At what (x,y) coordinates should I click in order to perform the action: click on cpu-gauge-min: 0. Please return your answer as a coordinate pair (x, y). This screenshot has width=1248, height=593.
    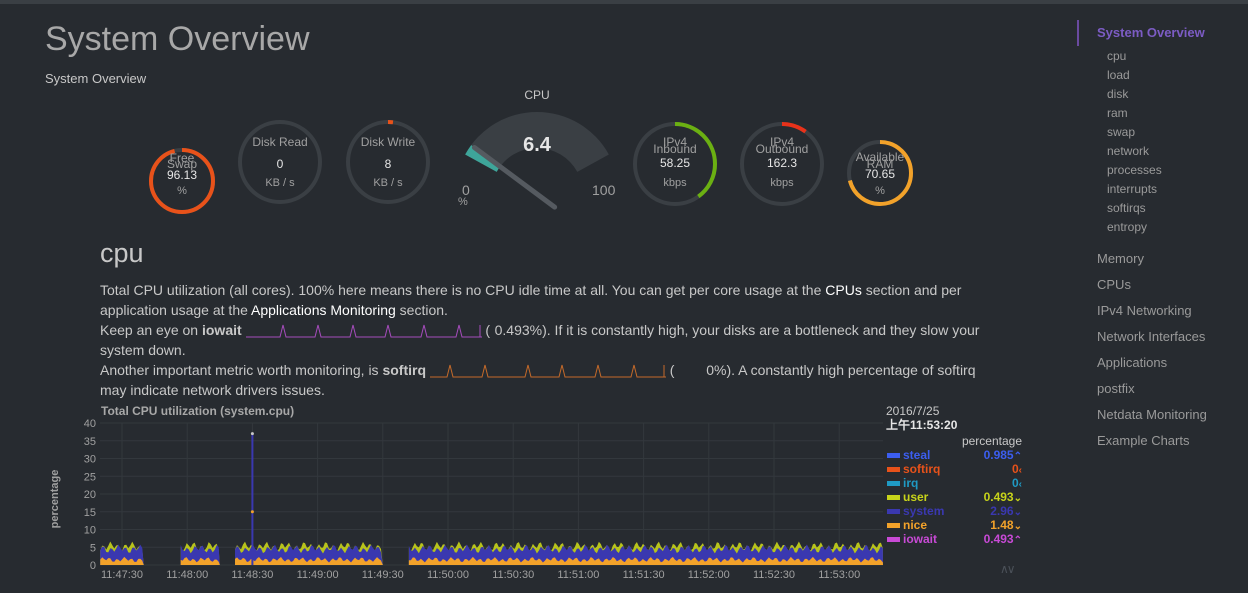
    Looking at the image, I should click on (466, 190).